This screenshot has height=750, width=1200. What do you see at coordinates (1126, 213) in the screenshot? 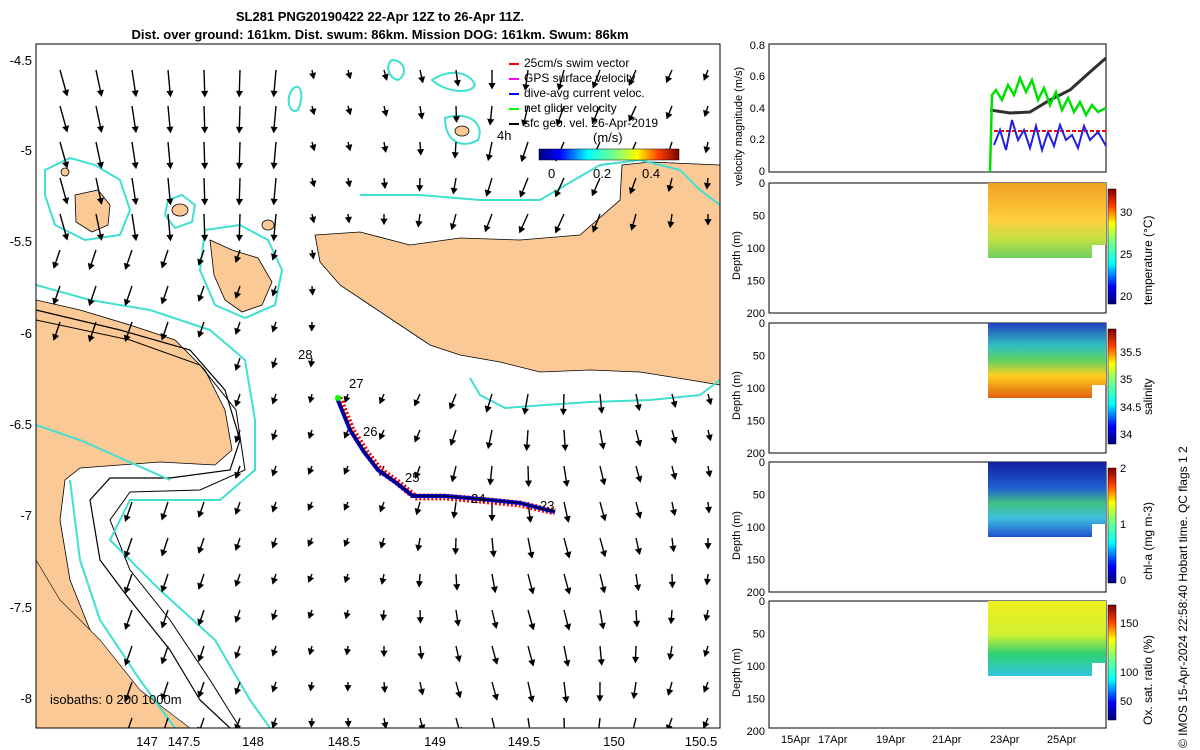
I see `temp-cbar-tick: 30` at bounding box center [1126, 213].